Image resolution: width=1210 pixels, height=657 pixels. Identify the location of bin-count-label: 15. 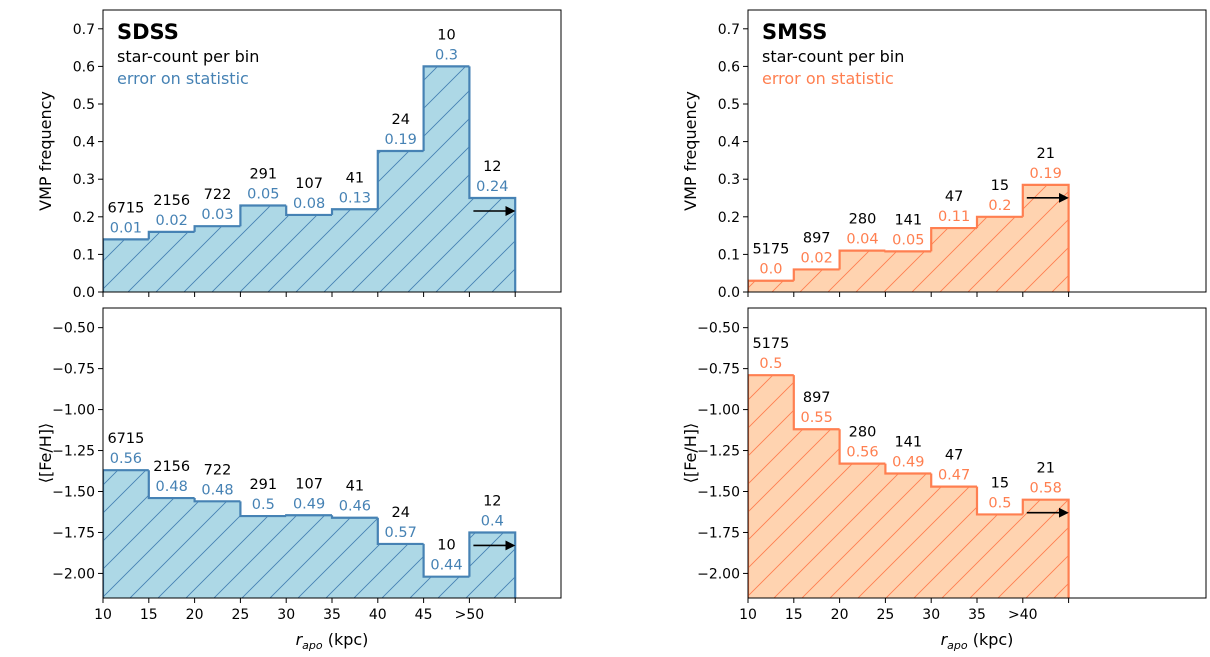
(1000, 186).